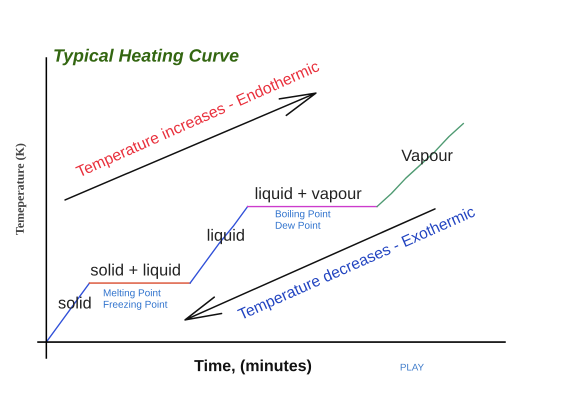 The image size is (570, 408). I want to click on chart-title: Typical Heating Curve, so click(146, 57).